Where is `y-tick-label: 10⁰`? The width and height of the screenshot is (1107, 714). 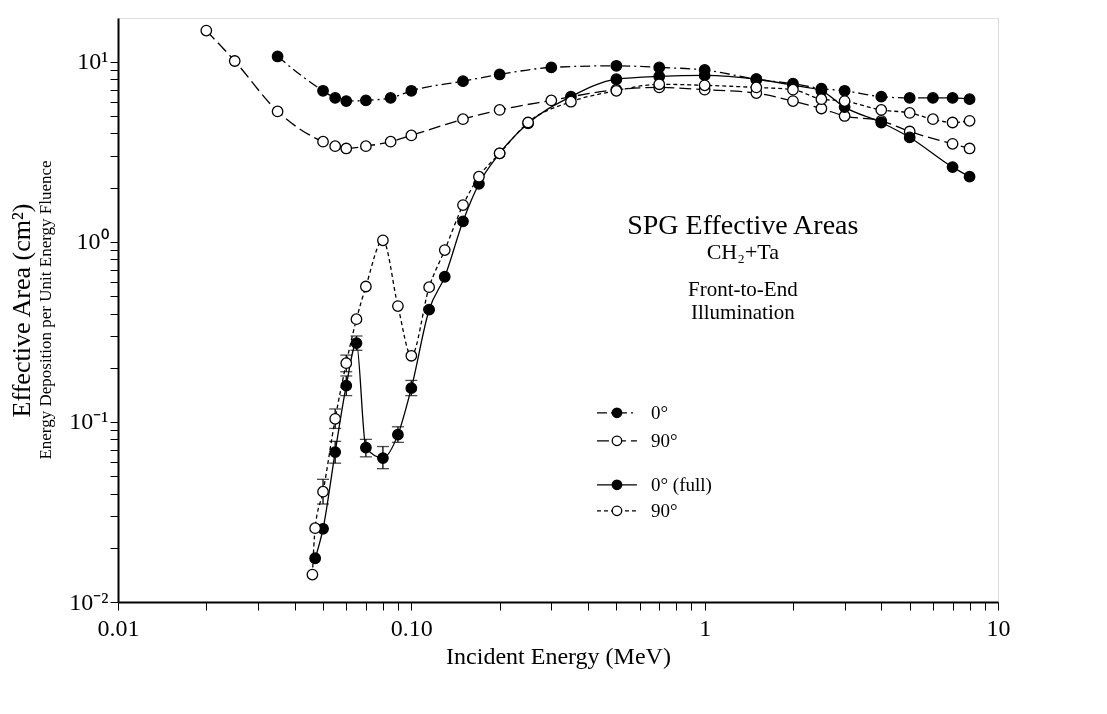 y-tick-label: 10⁰ is located at coordinates (92, 241).